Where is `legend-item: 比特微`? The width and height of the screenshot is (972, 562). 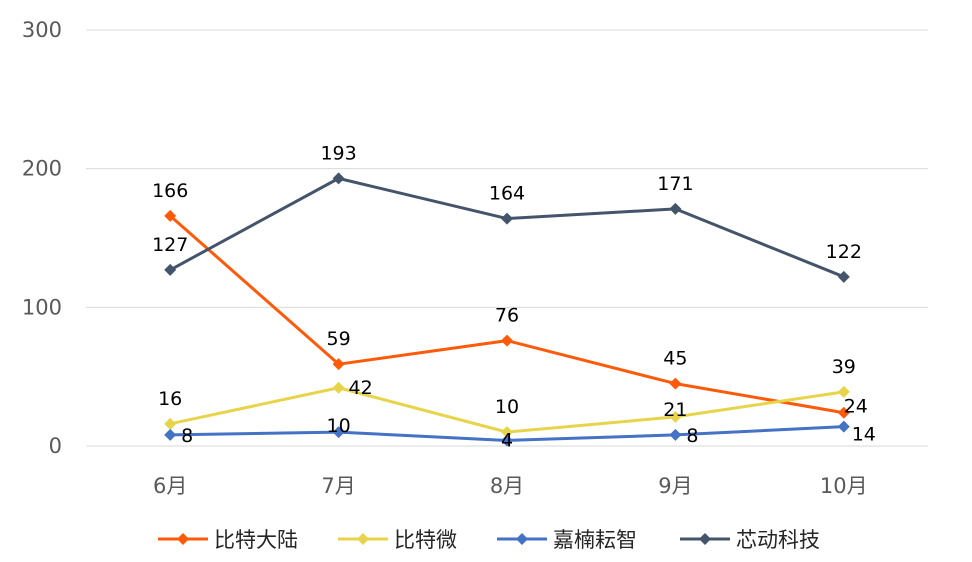 legend-item: 比特微 is located at coordinates (397, 540).